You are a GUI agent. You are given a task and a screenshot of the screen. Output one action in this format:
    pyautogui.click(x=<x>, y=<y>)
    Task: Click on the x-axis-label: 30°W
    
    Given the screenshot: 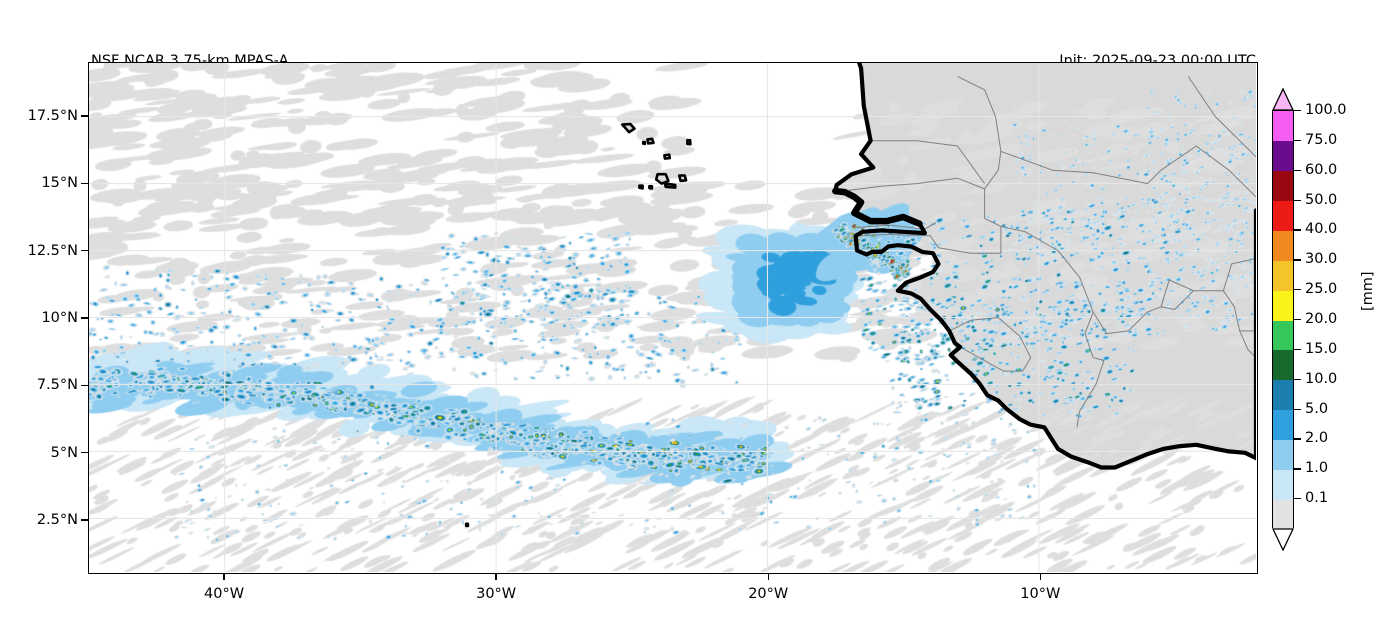 What is the action you would take?
    pyautogui.click(x=496, y=594)
    